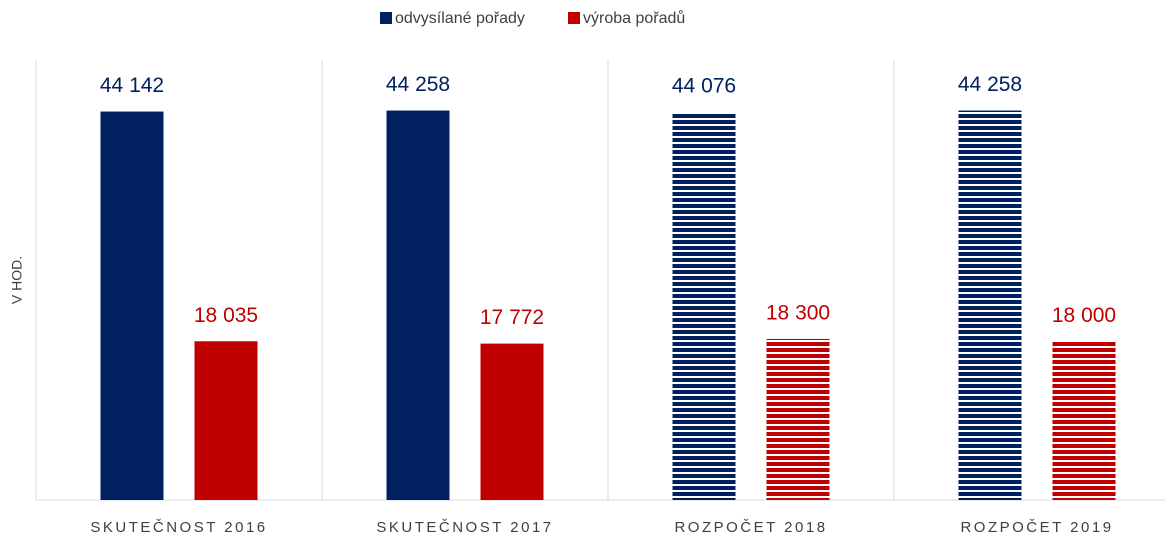 This screenshot has height=540, width=1169. What do you see at coordinates (17, 280) in the screenshot?
I see `y-axis-label: V HOD.` at bounding box center [17, 280].